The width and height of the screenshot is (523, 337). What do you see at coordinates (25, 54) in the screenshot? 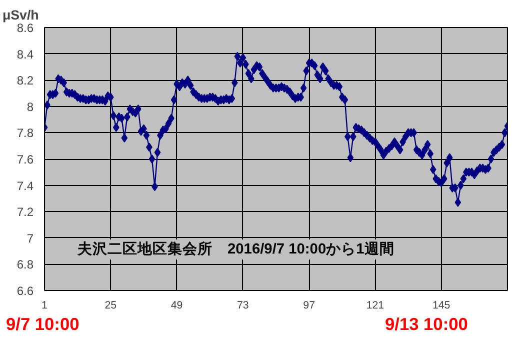
I see `y-tick-label: 8.4` at bounding box center [25, 54].